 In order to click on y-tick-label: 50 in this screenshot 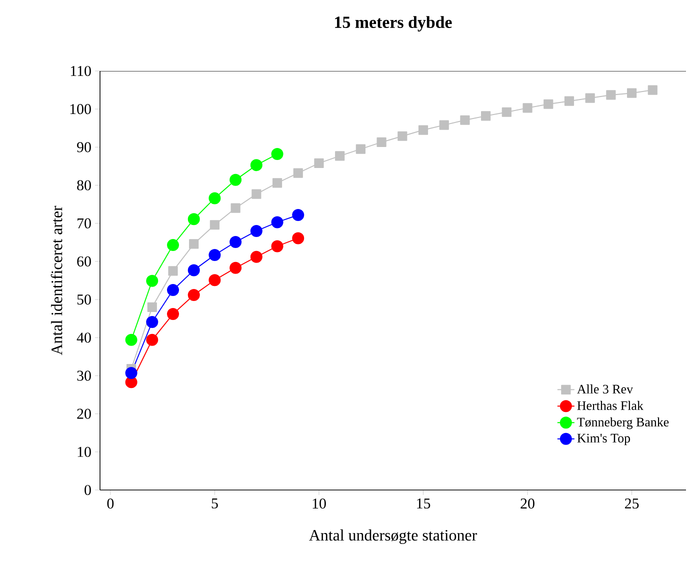, I will do `click(84, 299)`.